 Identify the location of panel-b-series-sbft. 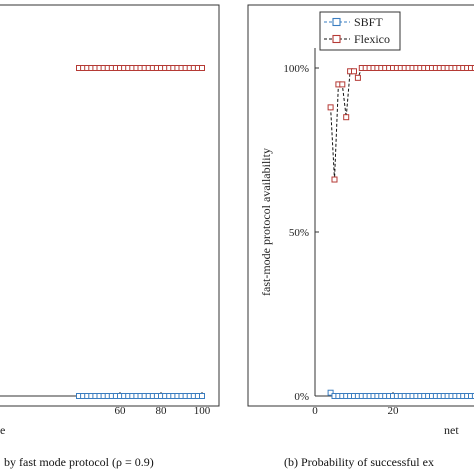
(400, 394).